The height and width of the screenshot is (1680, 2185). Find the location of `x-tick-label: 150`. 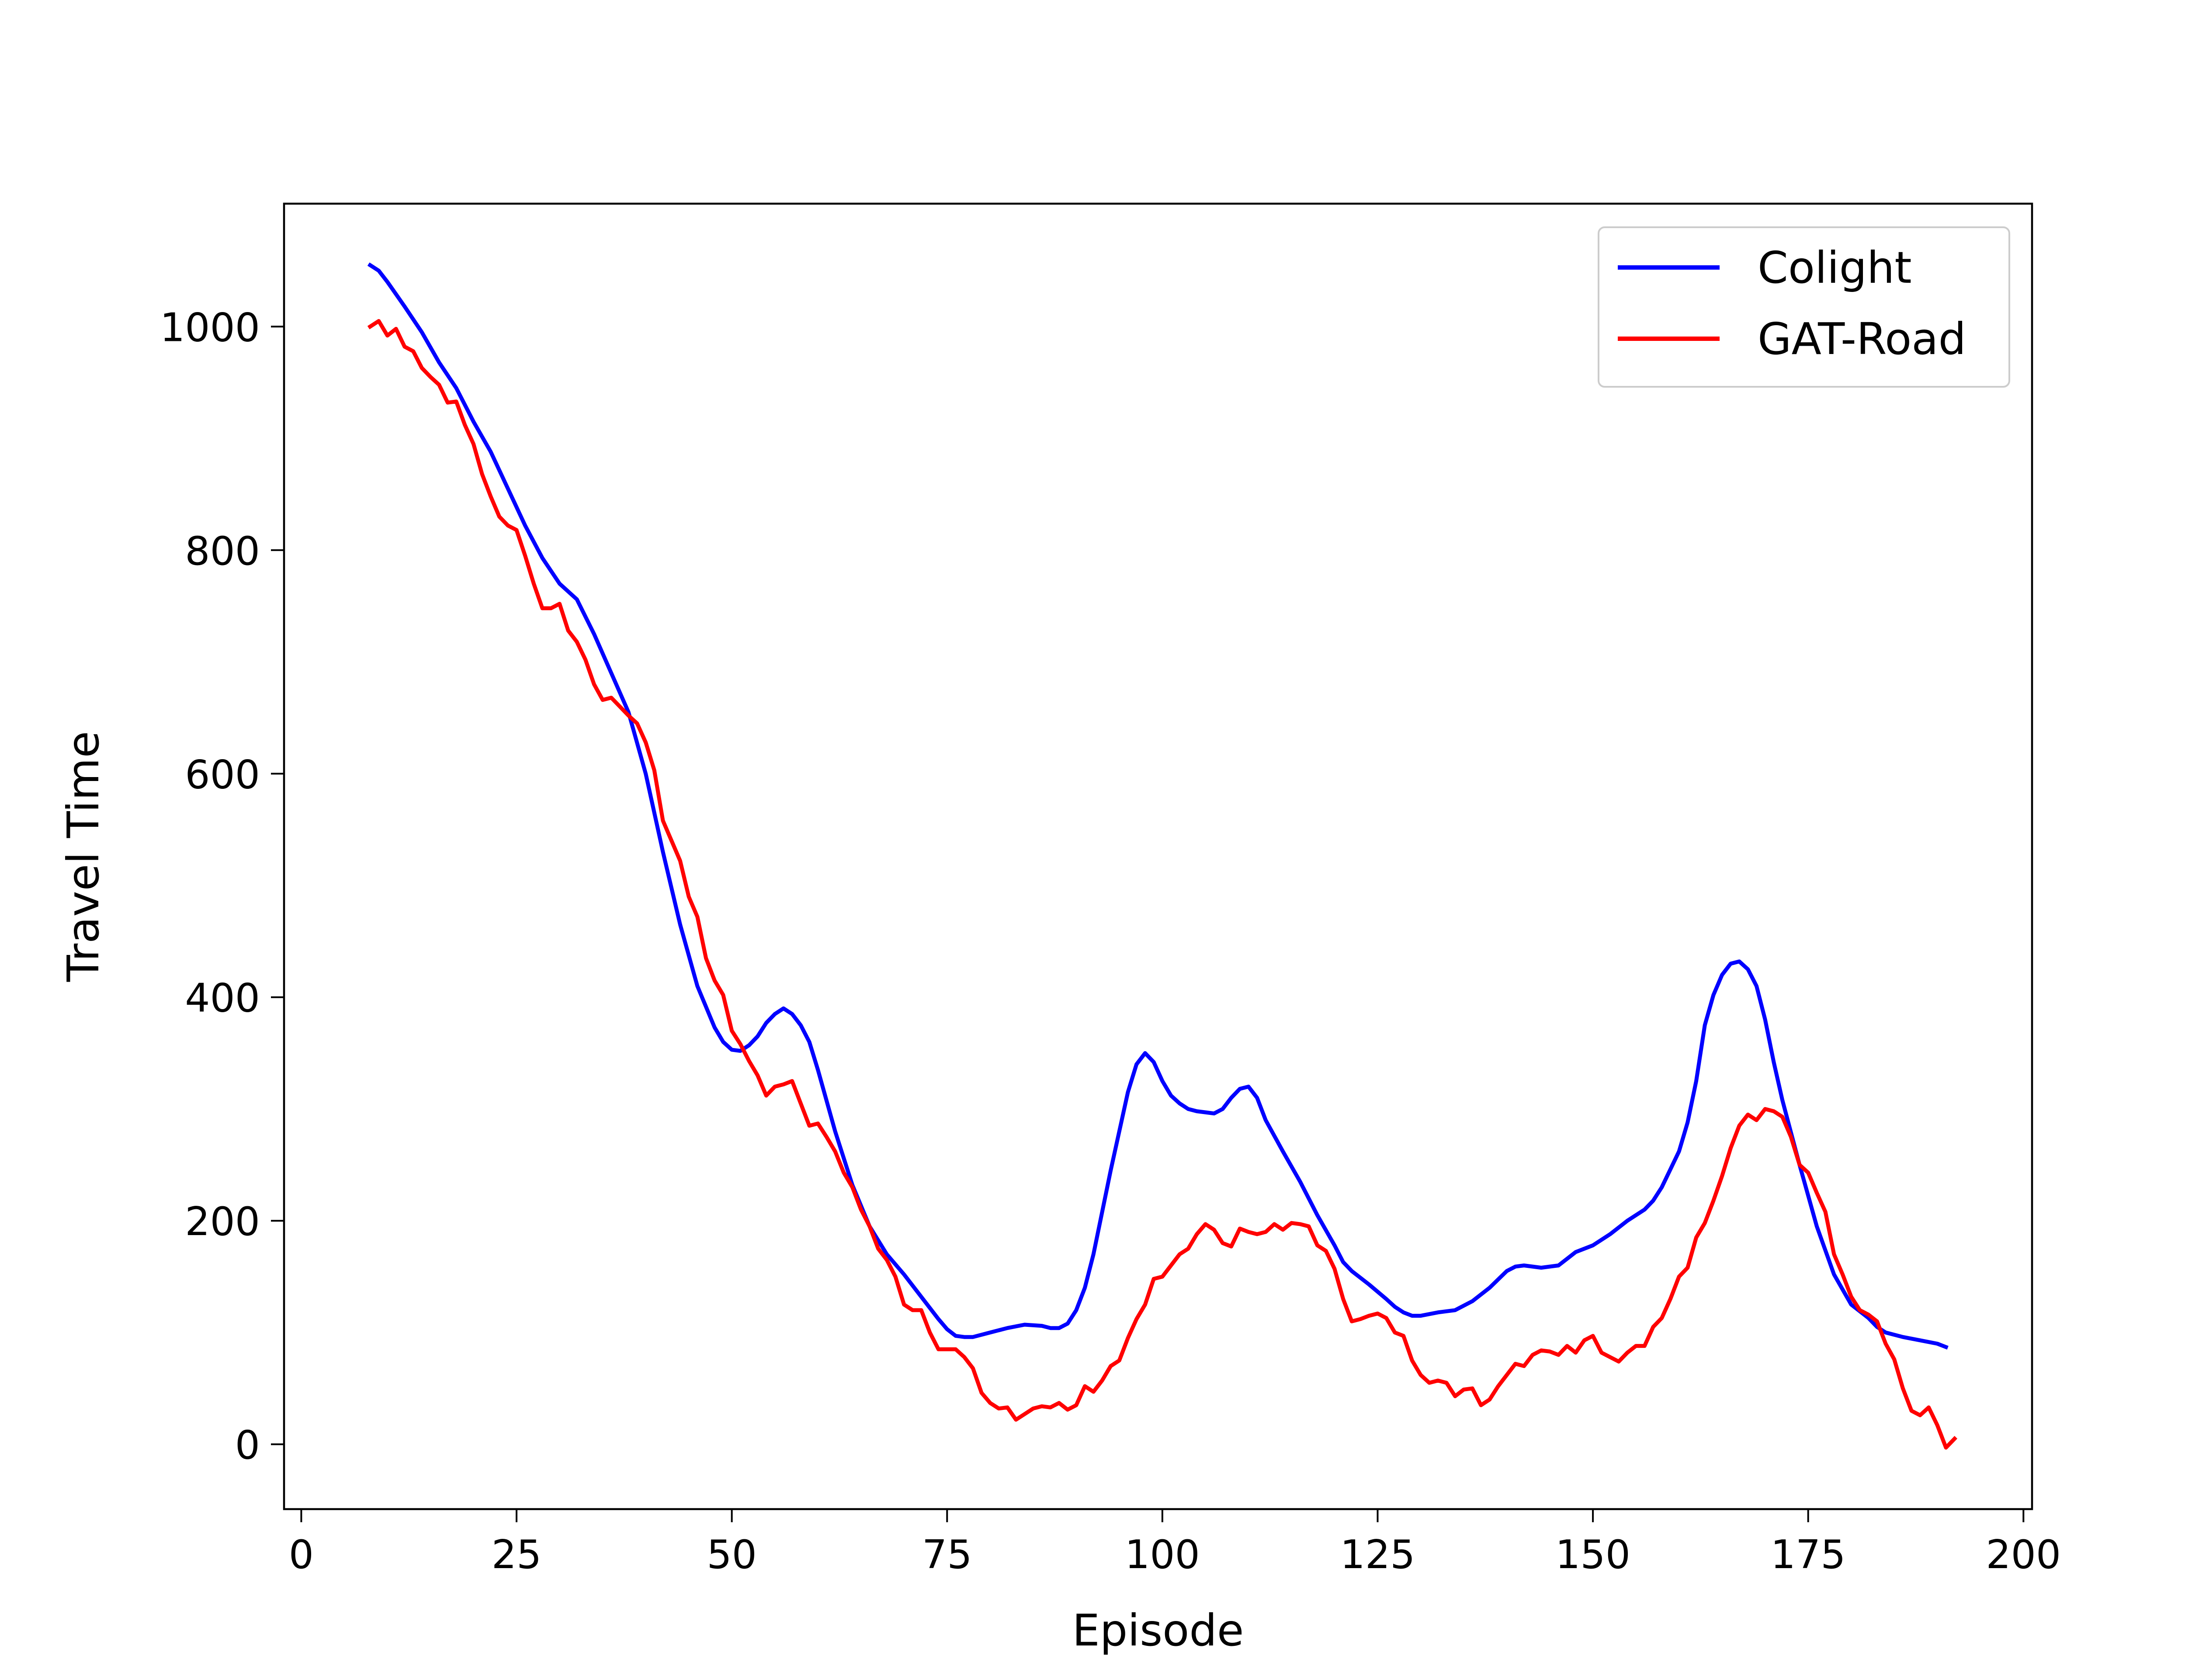

x-tick-label: 150 is located at coordinates (1593, 1555).